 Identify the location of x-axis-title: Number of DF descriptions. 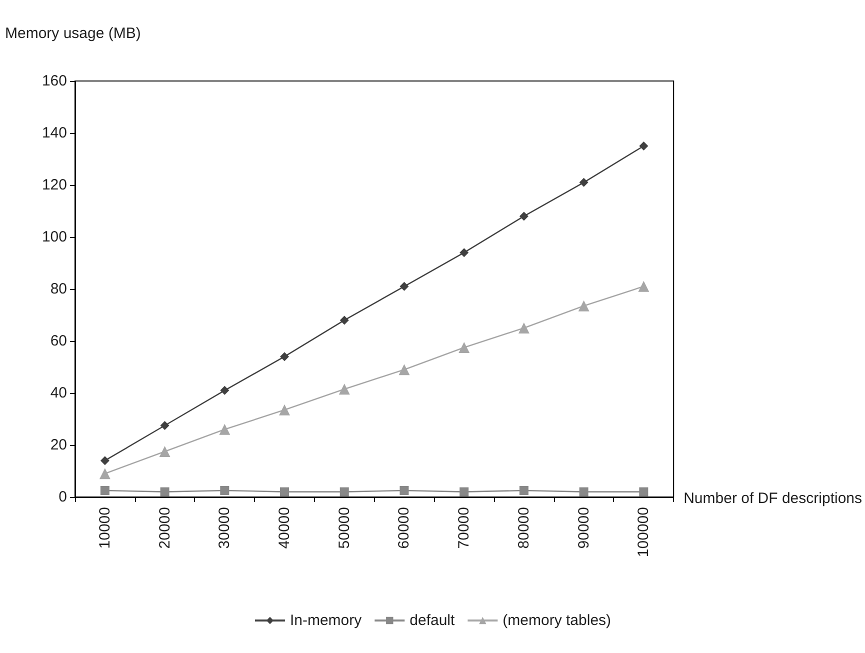
(773, 498).